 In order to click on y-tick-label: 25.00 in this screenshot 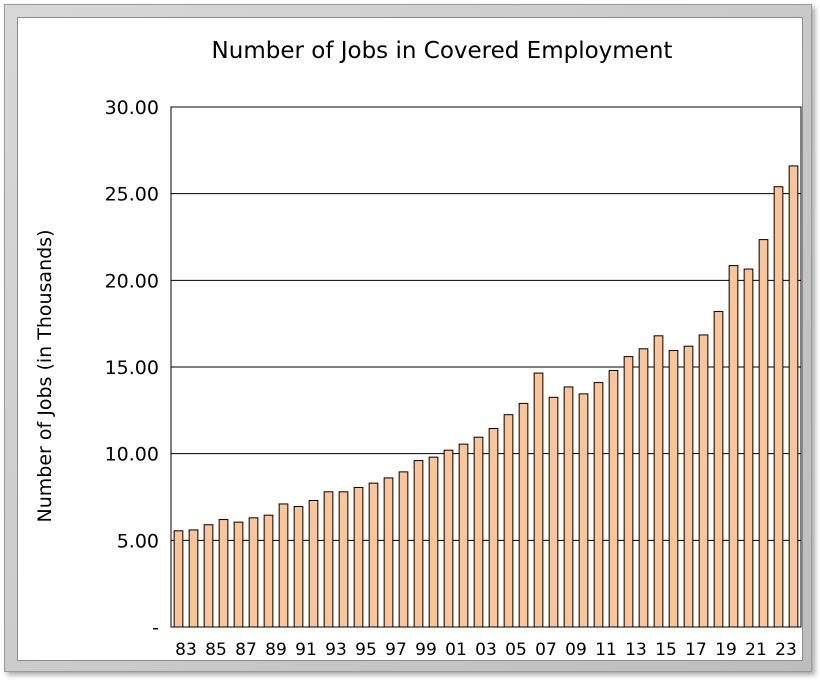, I will do `click(132, 195)`.